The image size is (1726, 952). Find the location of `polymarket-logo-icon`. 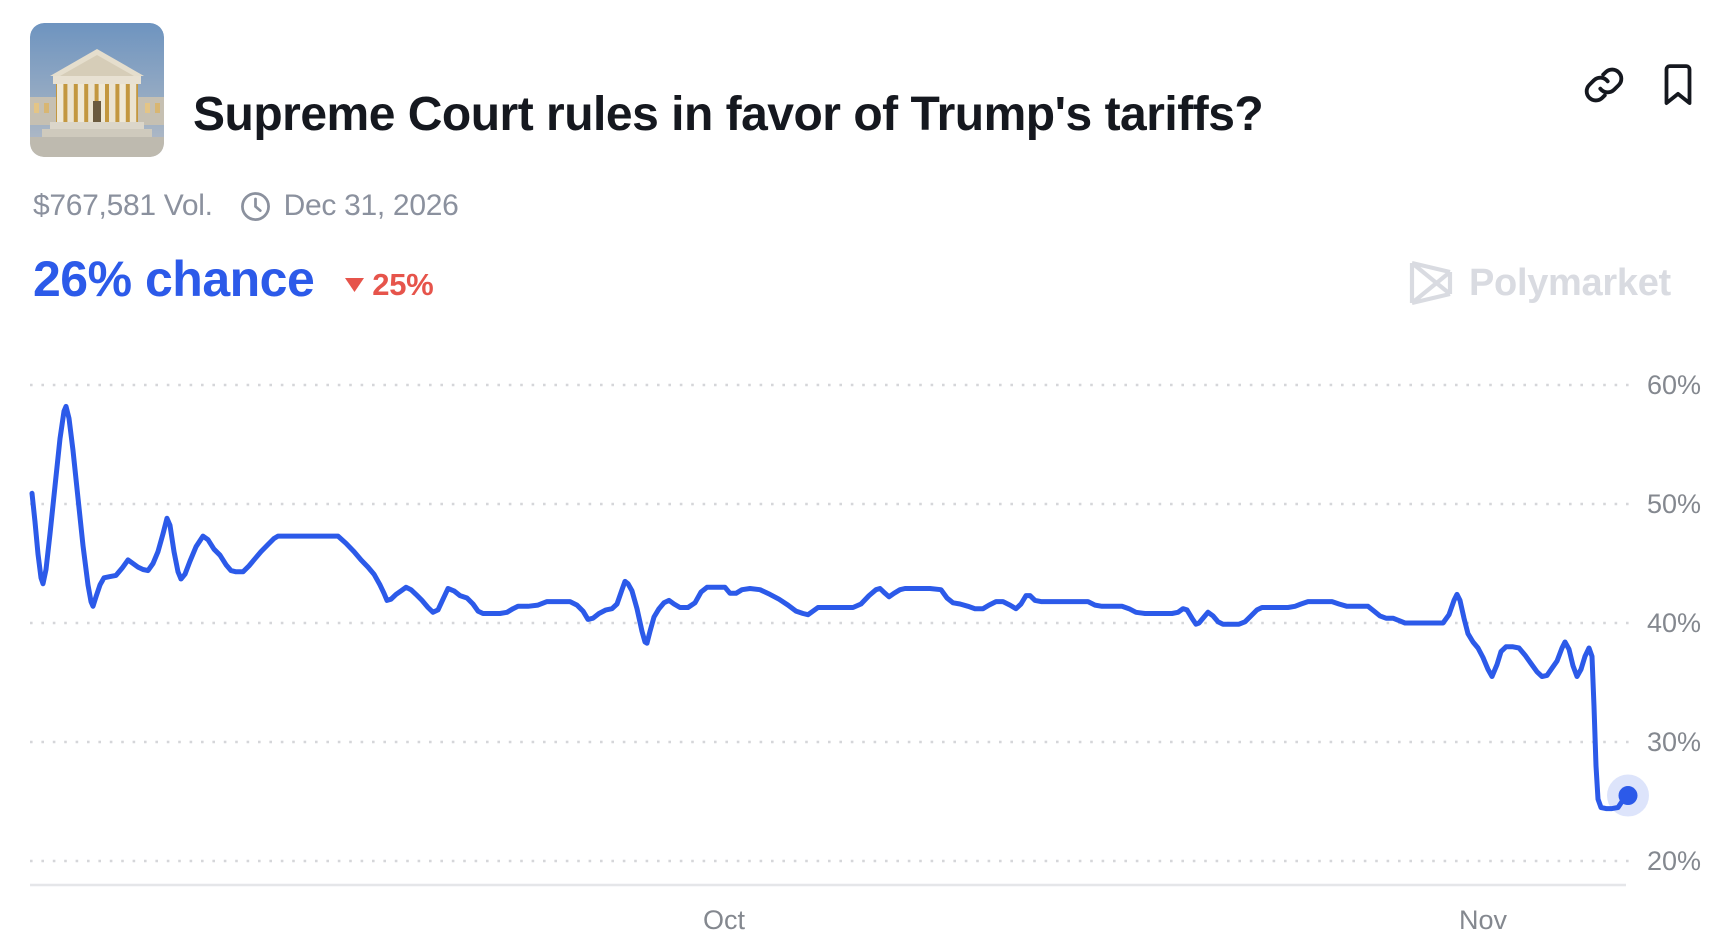

polymarket-logo-icon is located at coordinates (1431, 283).